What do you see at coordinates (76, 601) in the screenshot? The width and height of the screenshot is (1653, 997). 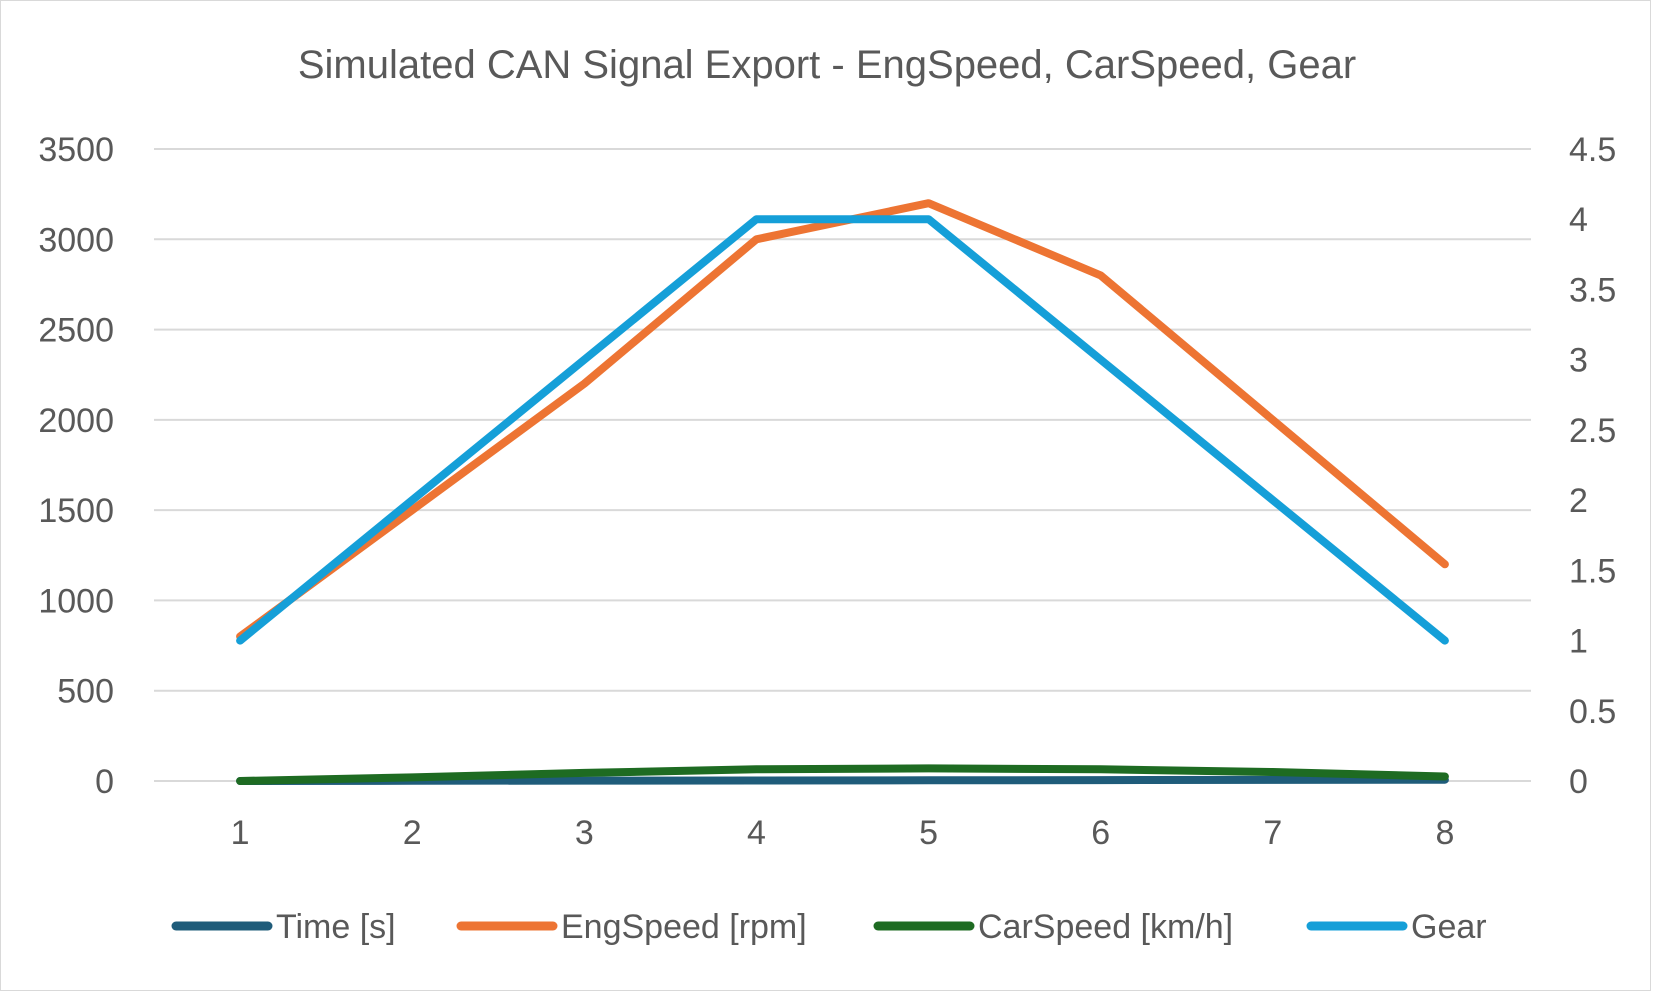 I see `left-tick-label: 1000` at bounding box center [76, 601].